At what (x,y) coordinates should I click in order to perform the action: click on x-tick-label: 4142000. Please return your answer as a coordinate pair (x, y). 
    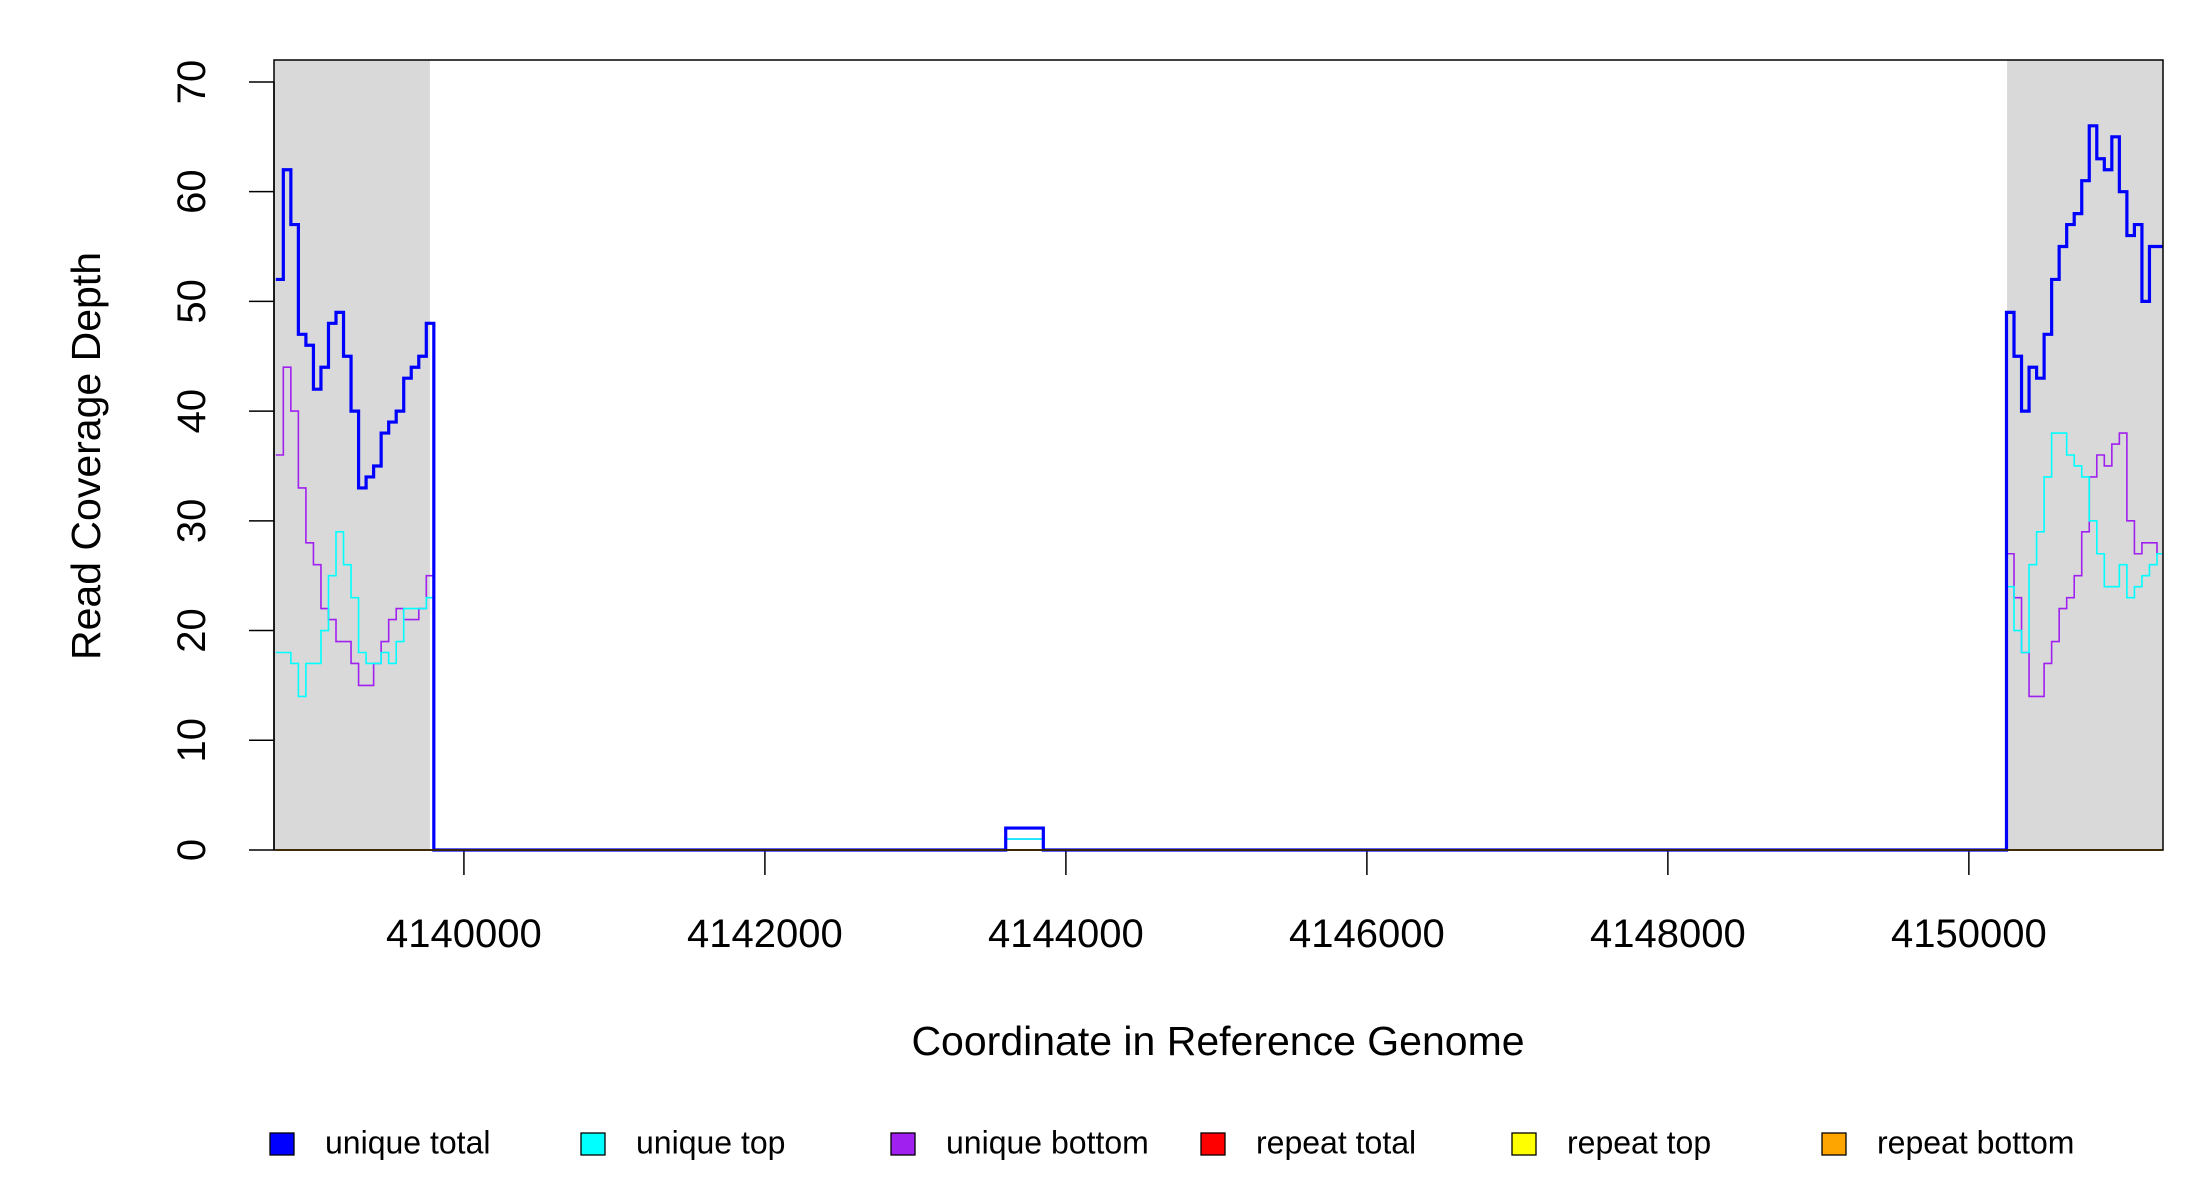
    Looking at the image, I should click on (765, 934).